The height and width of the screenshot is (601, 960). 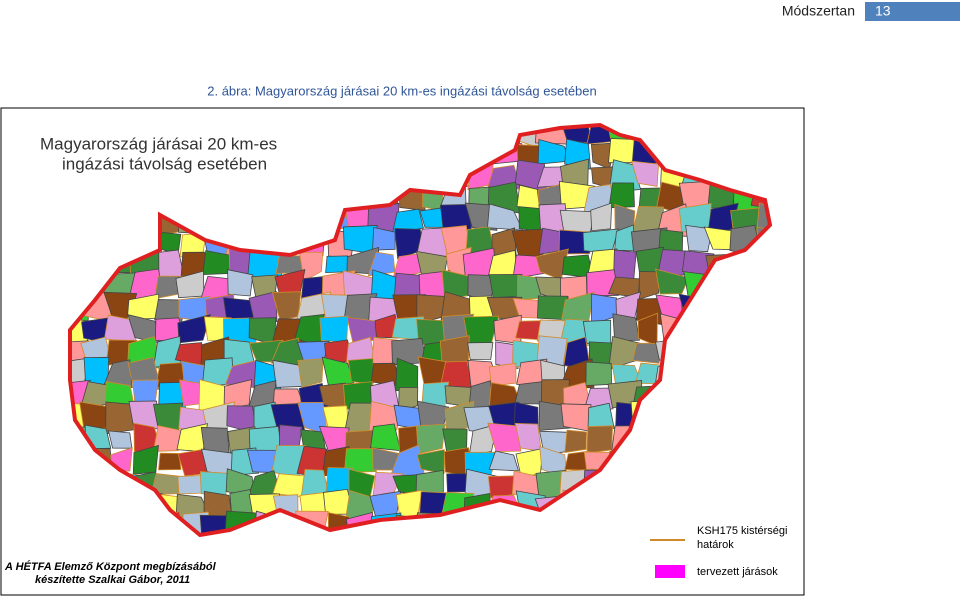 I want to click on credit: készítette Szalkai Gábor, 2011, so click(x=112, y=580).